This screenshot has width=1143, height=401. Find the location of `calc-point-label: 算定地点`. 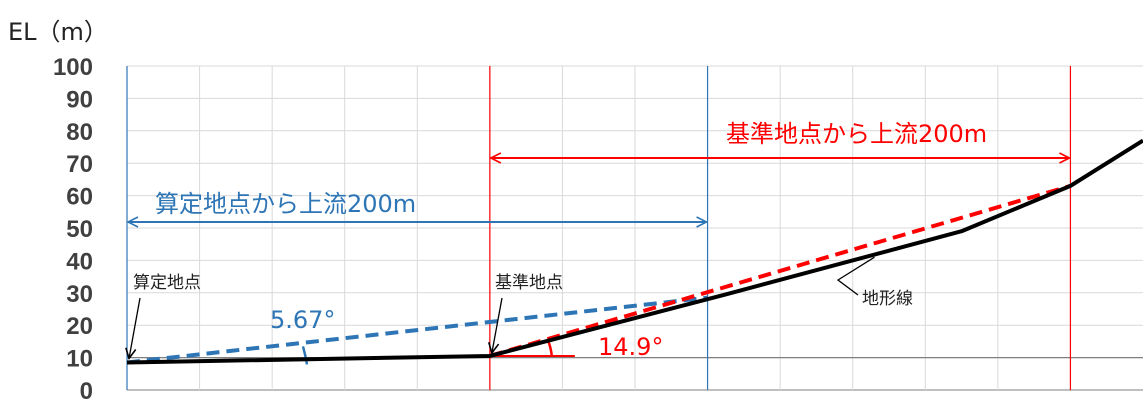

calc-point-label: 算定地点 is located at coordinates (167, 283).